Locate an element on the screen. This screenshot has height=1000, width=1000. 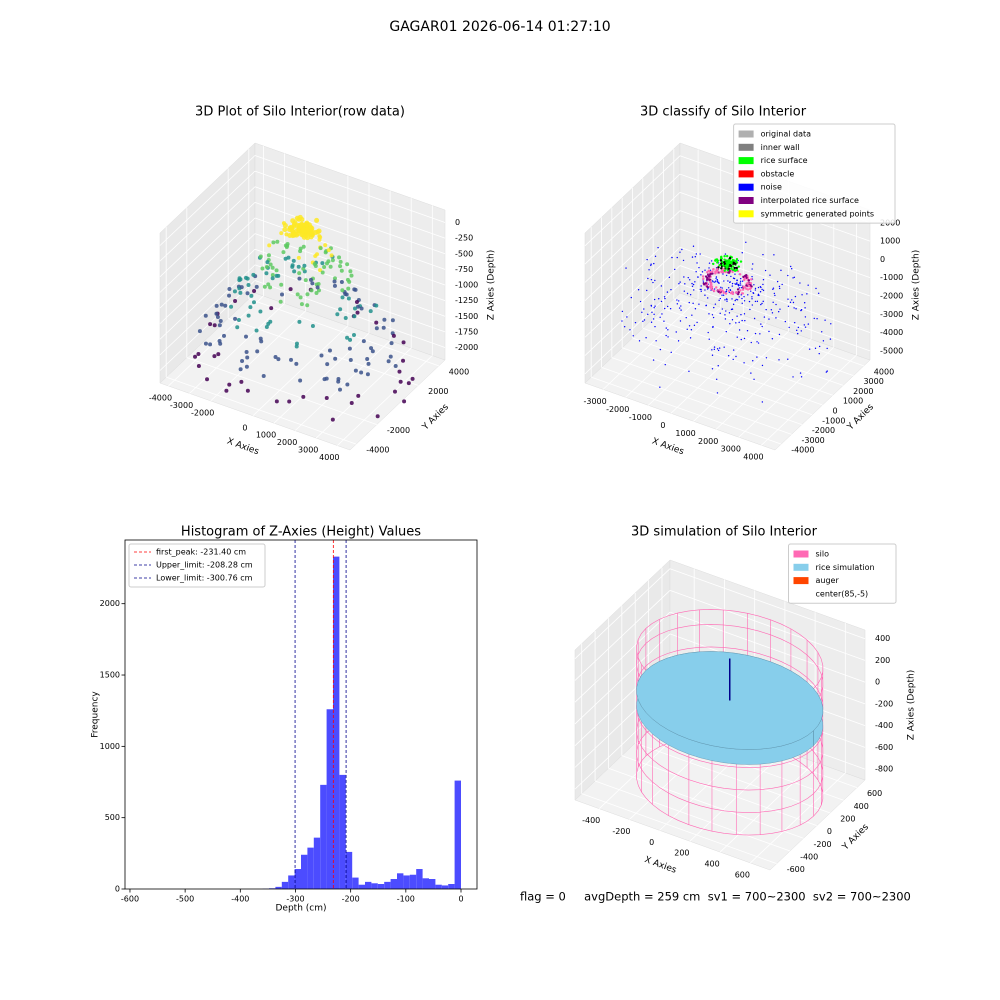
x-tick-label: -500 is located at coordinates (185, 899).